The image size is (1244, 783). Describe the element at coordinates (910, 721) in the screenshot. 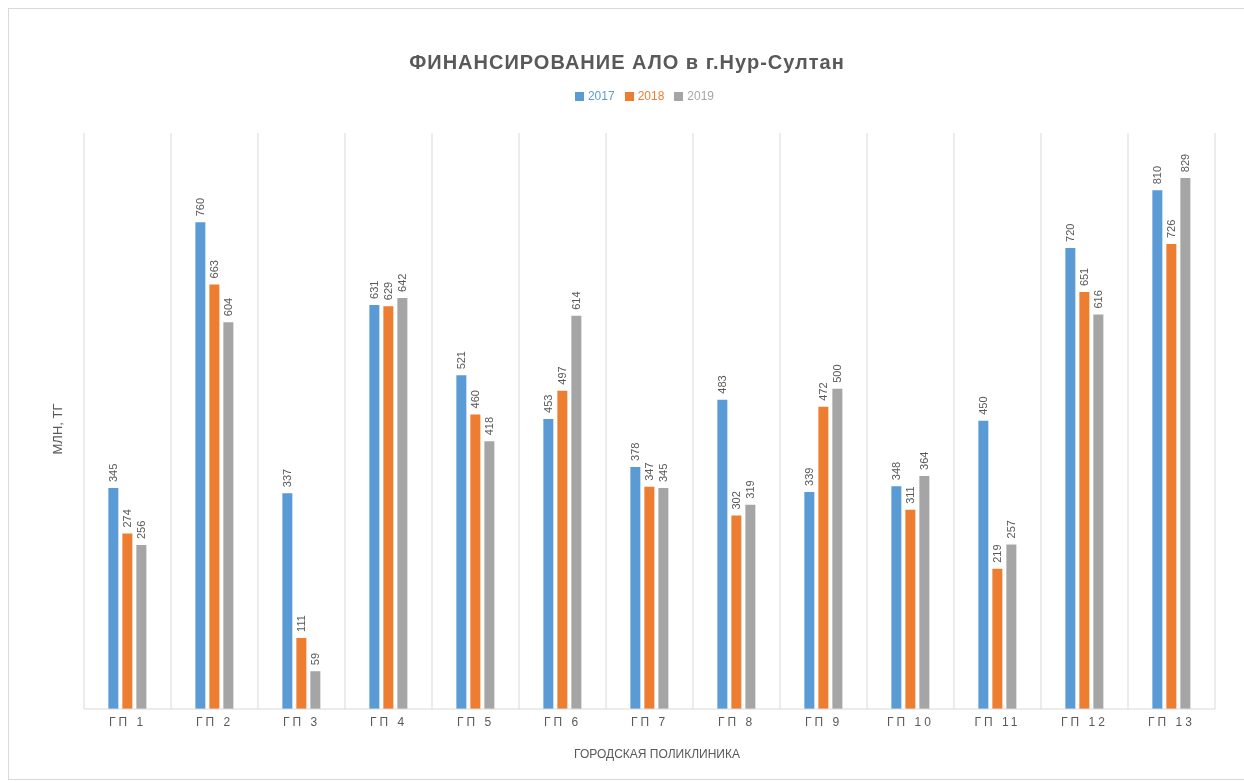

I see `x-tick-label: ГП 10` at that location.